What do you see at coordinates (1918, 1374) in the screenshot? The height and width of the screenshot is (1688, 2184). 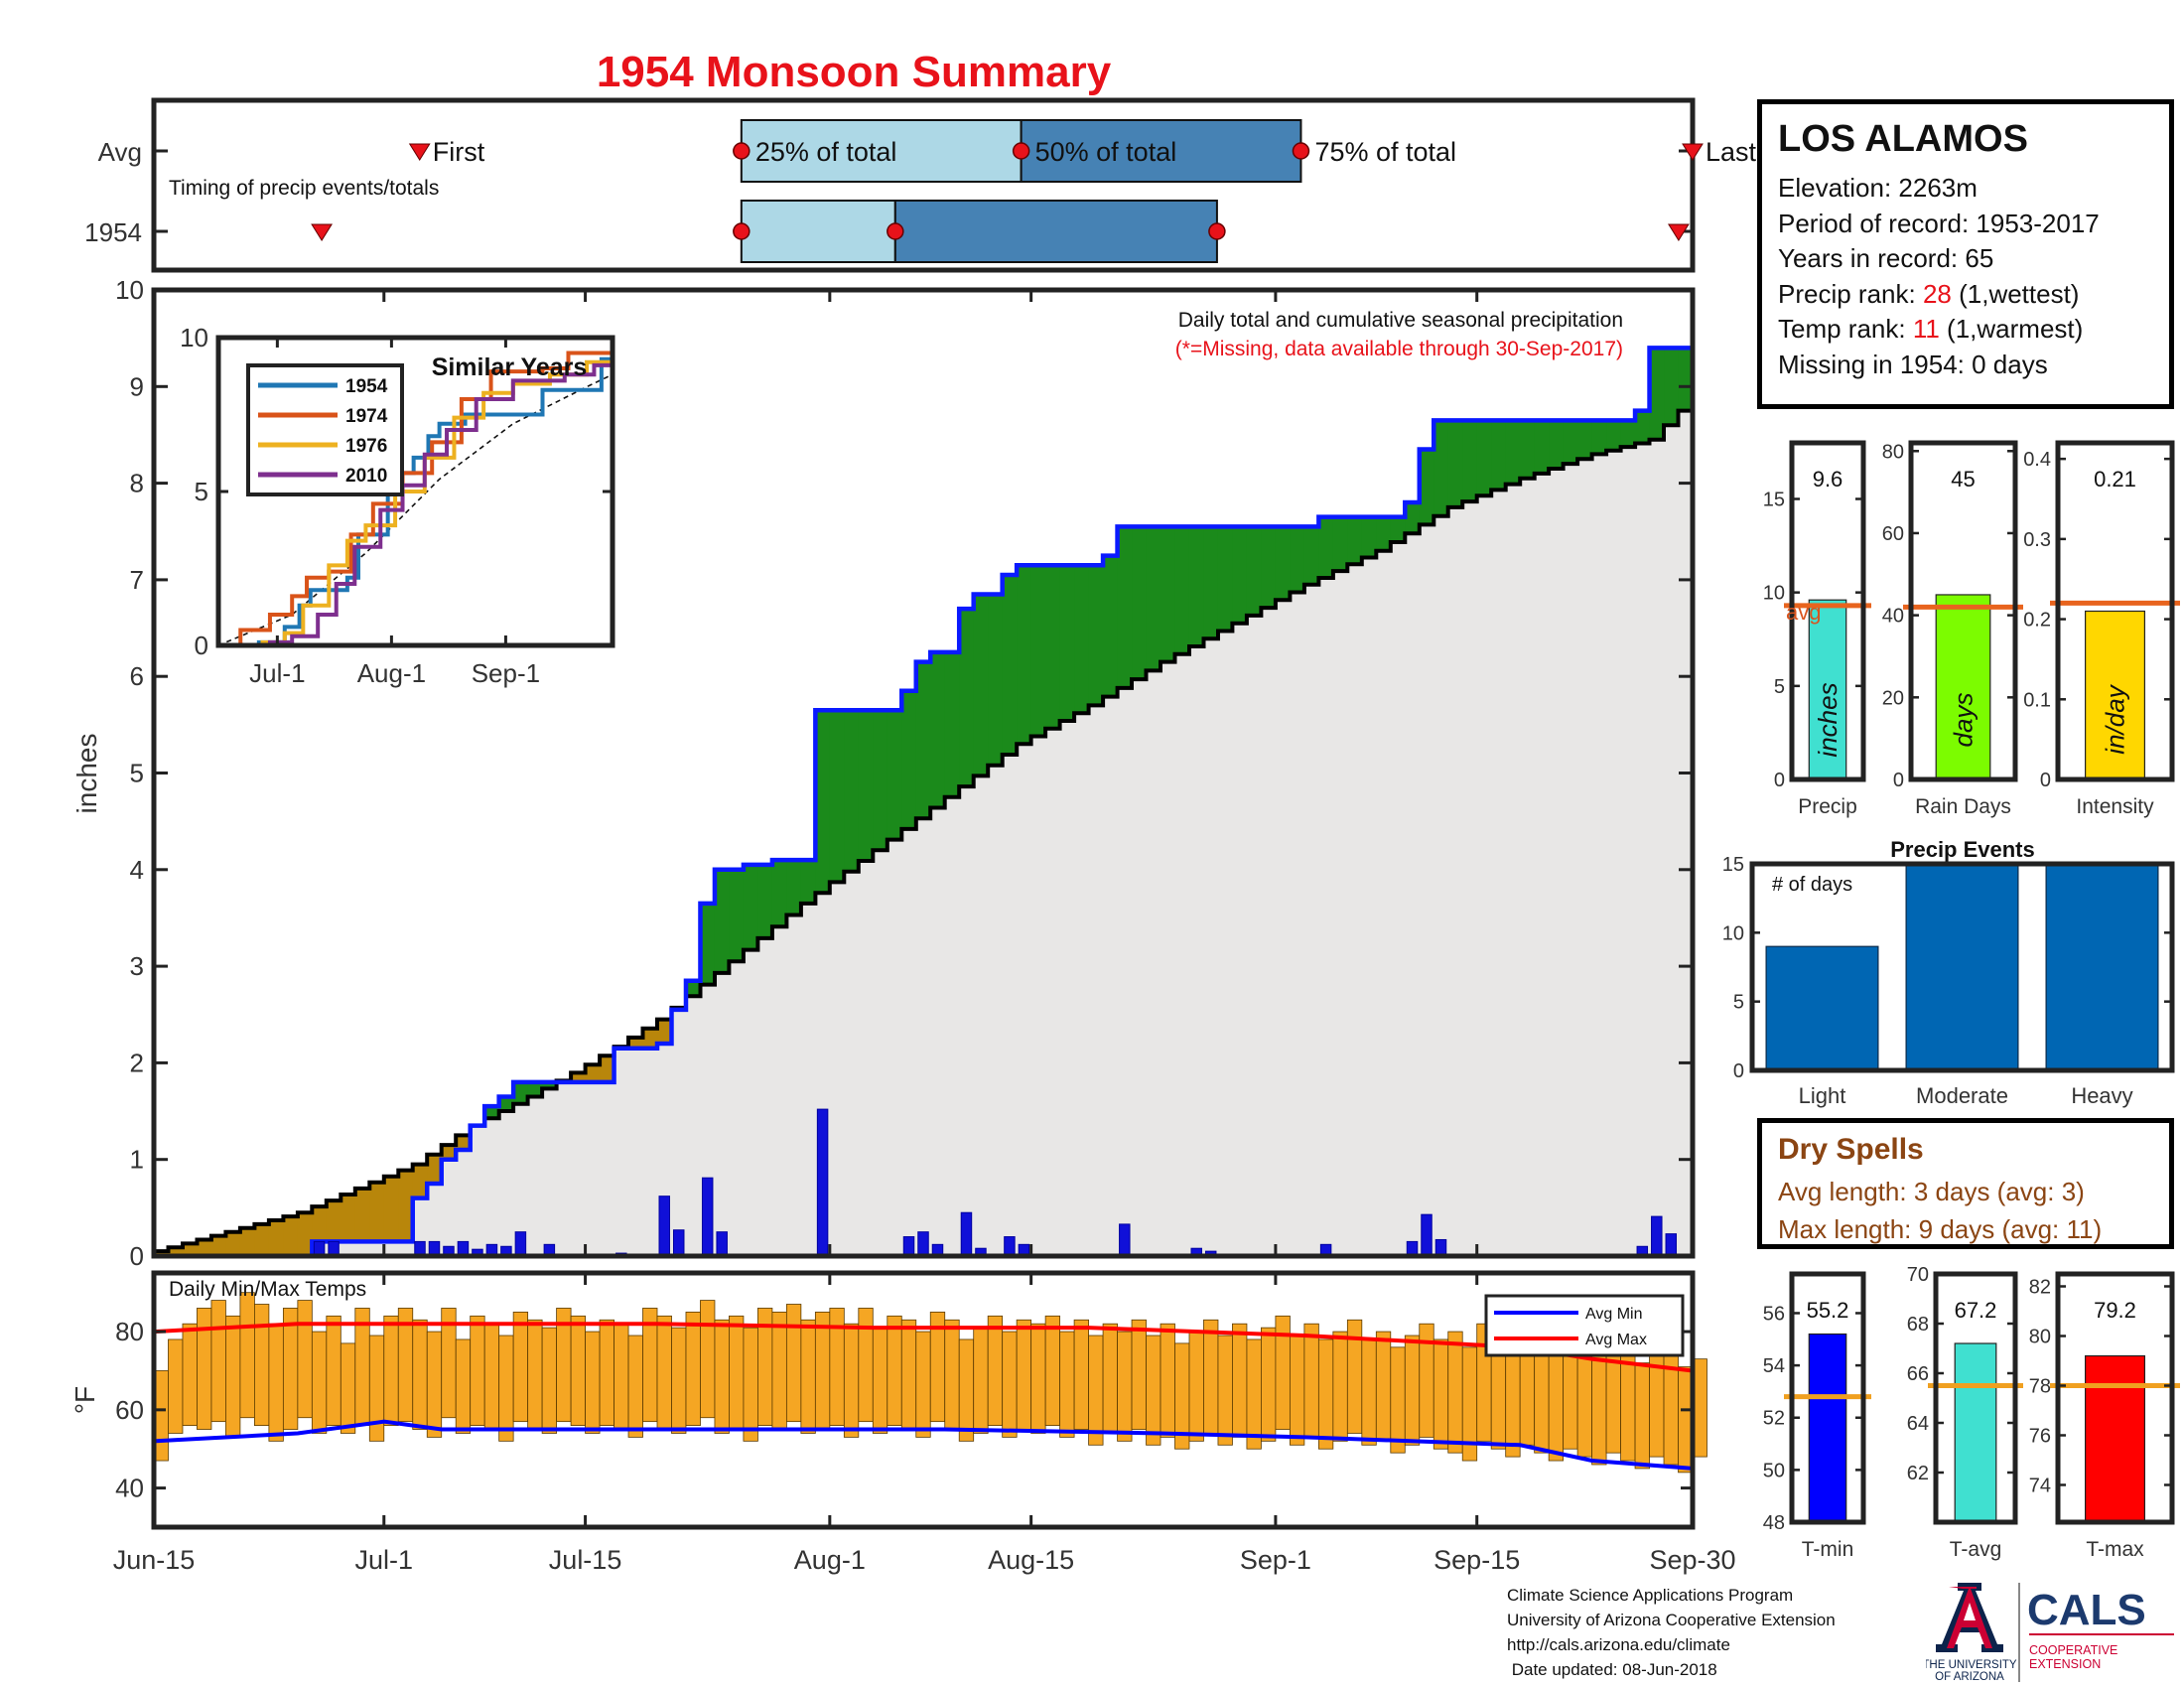 I see `panel-y-tick-label: 66` at bounding box center [1918, 1374].